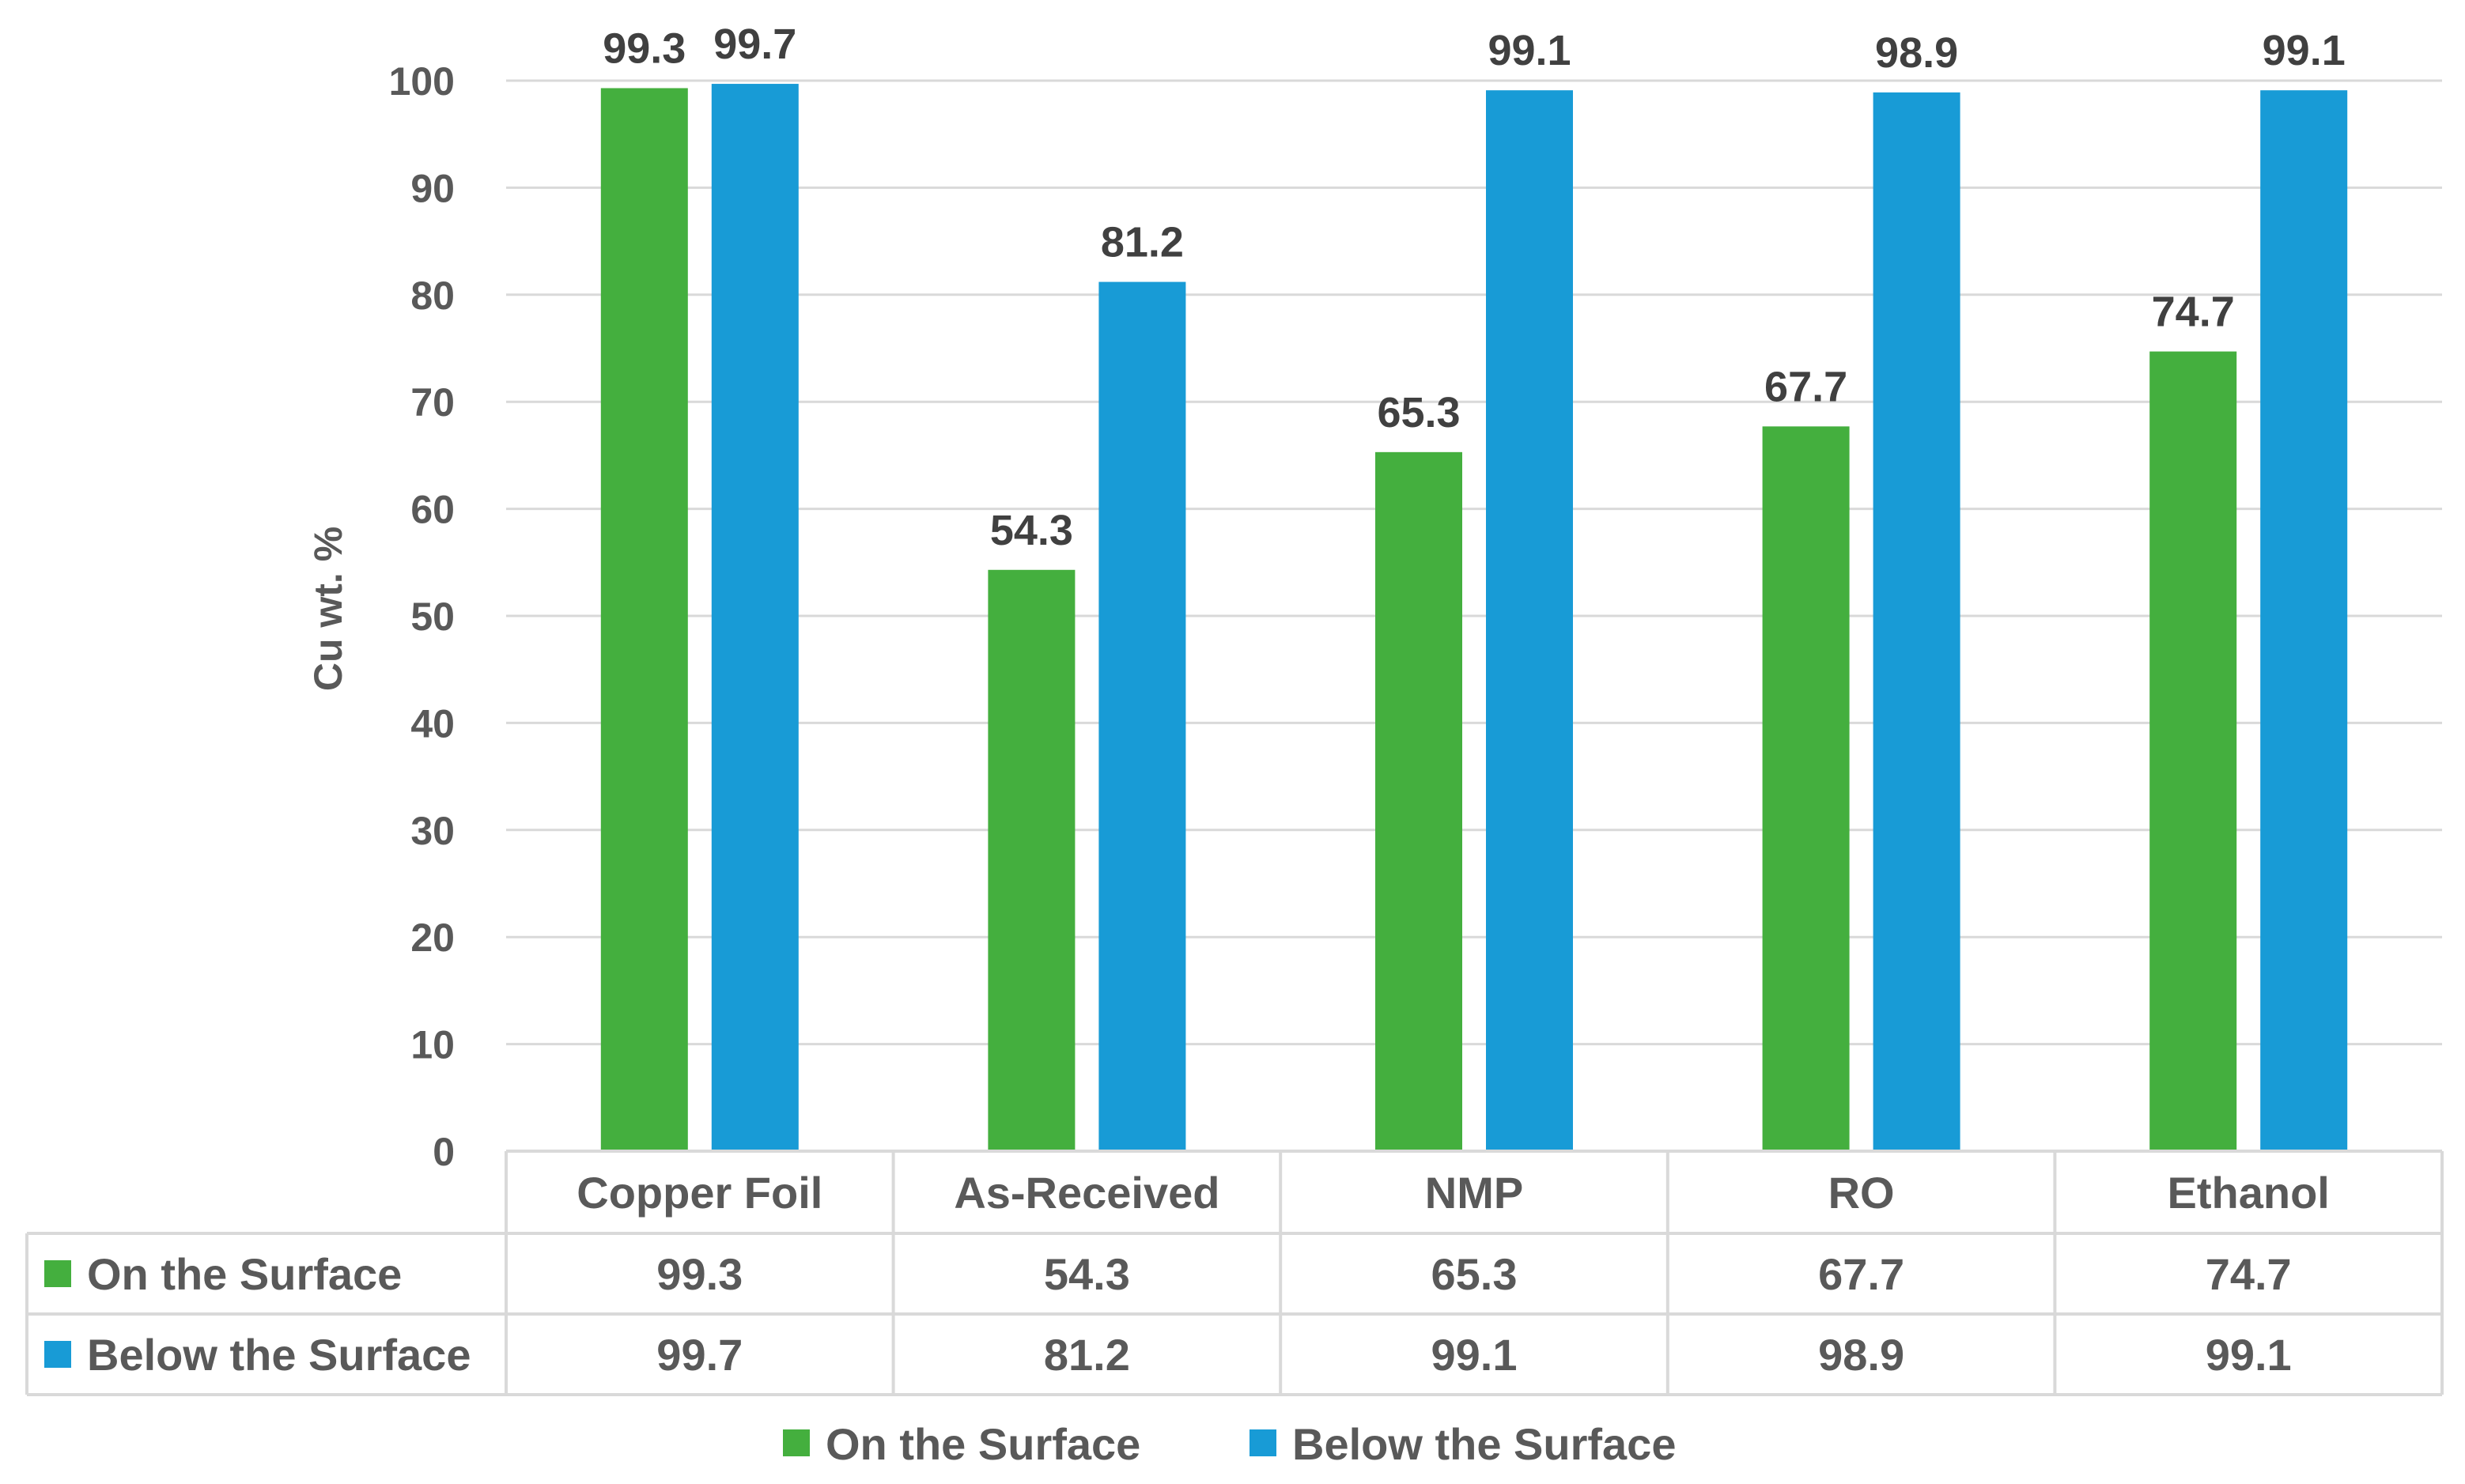 The width and height of the screenshot is (2465, 1484). Describe the element at coordinates (1861, 1355) in the screenshot. I see `table-cell-value: 98.9` at that location.